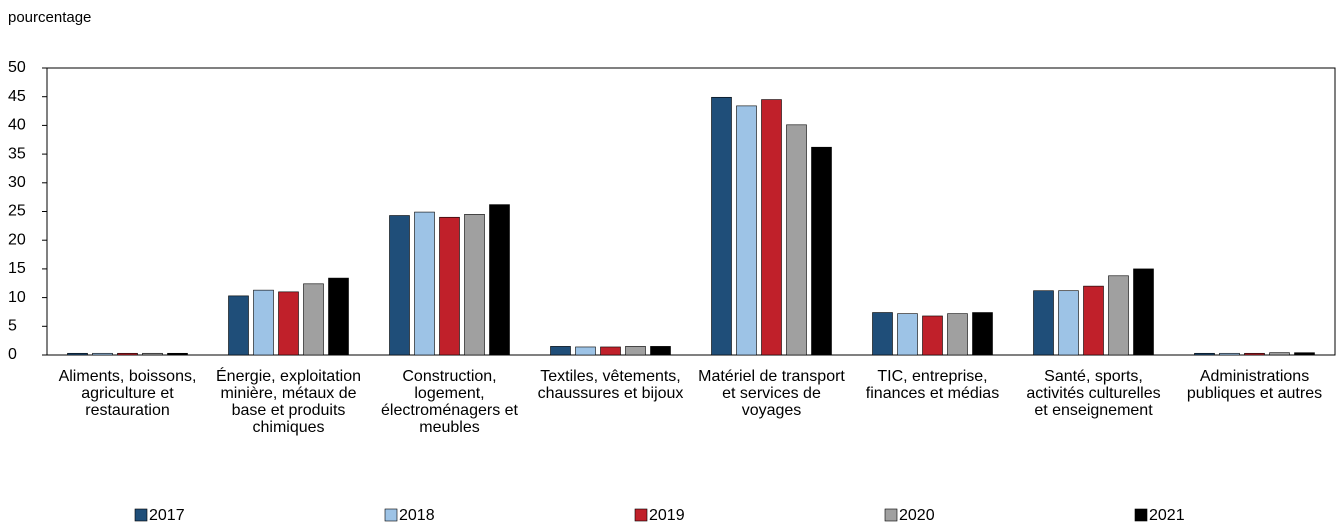 The image size is (1336, 523). What do you see at coordinates (1254, 385) in the screenshot?
I see `x-tick-label: Administrations publiques et autres` at bounding box center [1254, 385].